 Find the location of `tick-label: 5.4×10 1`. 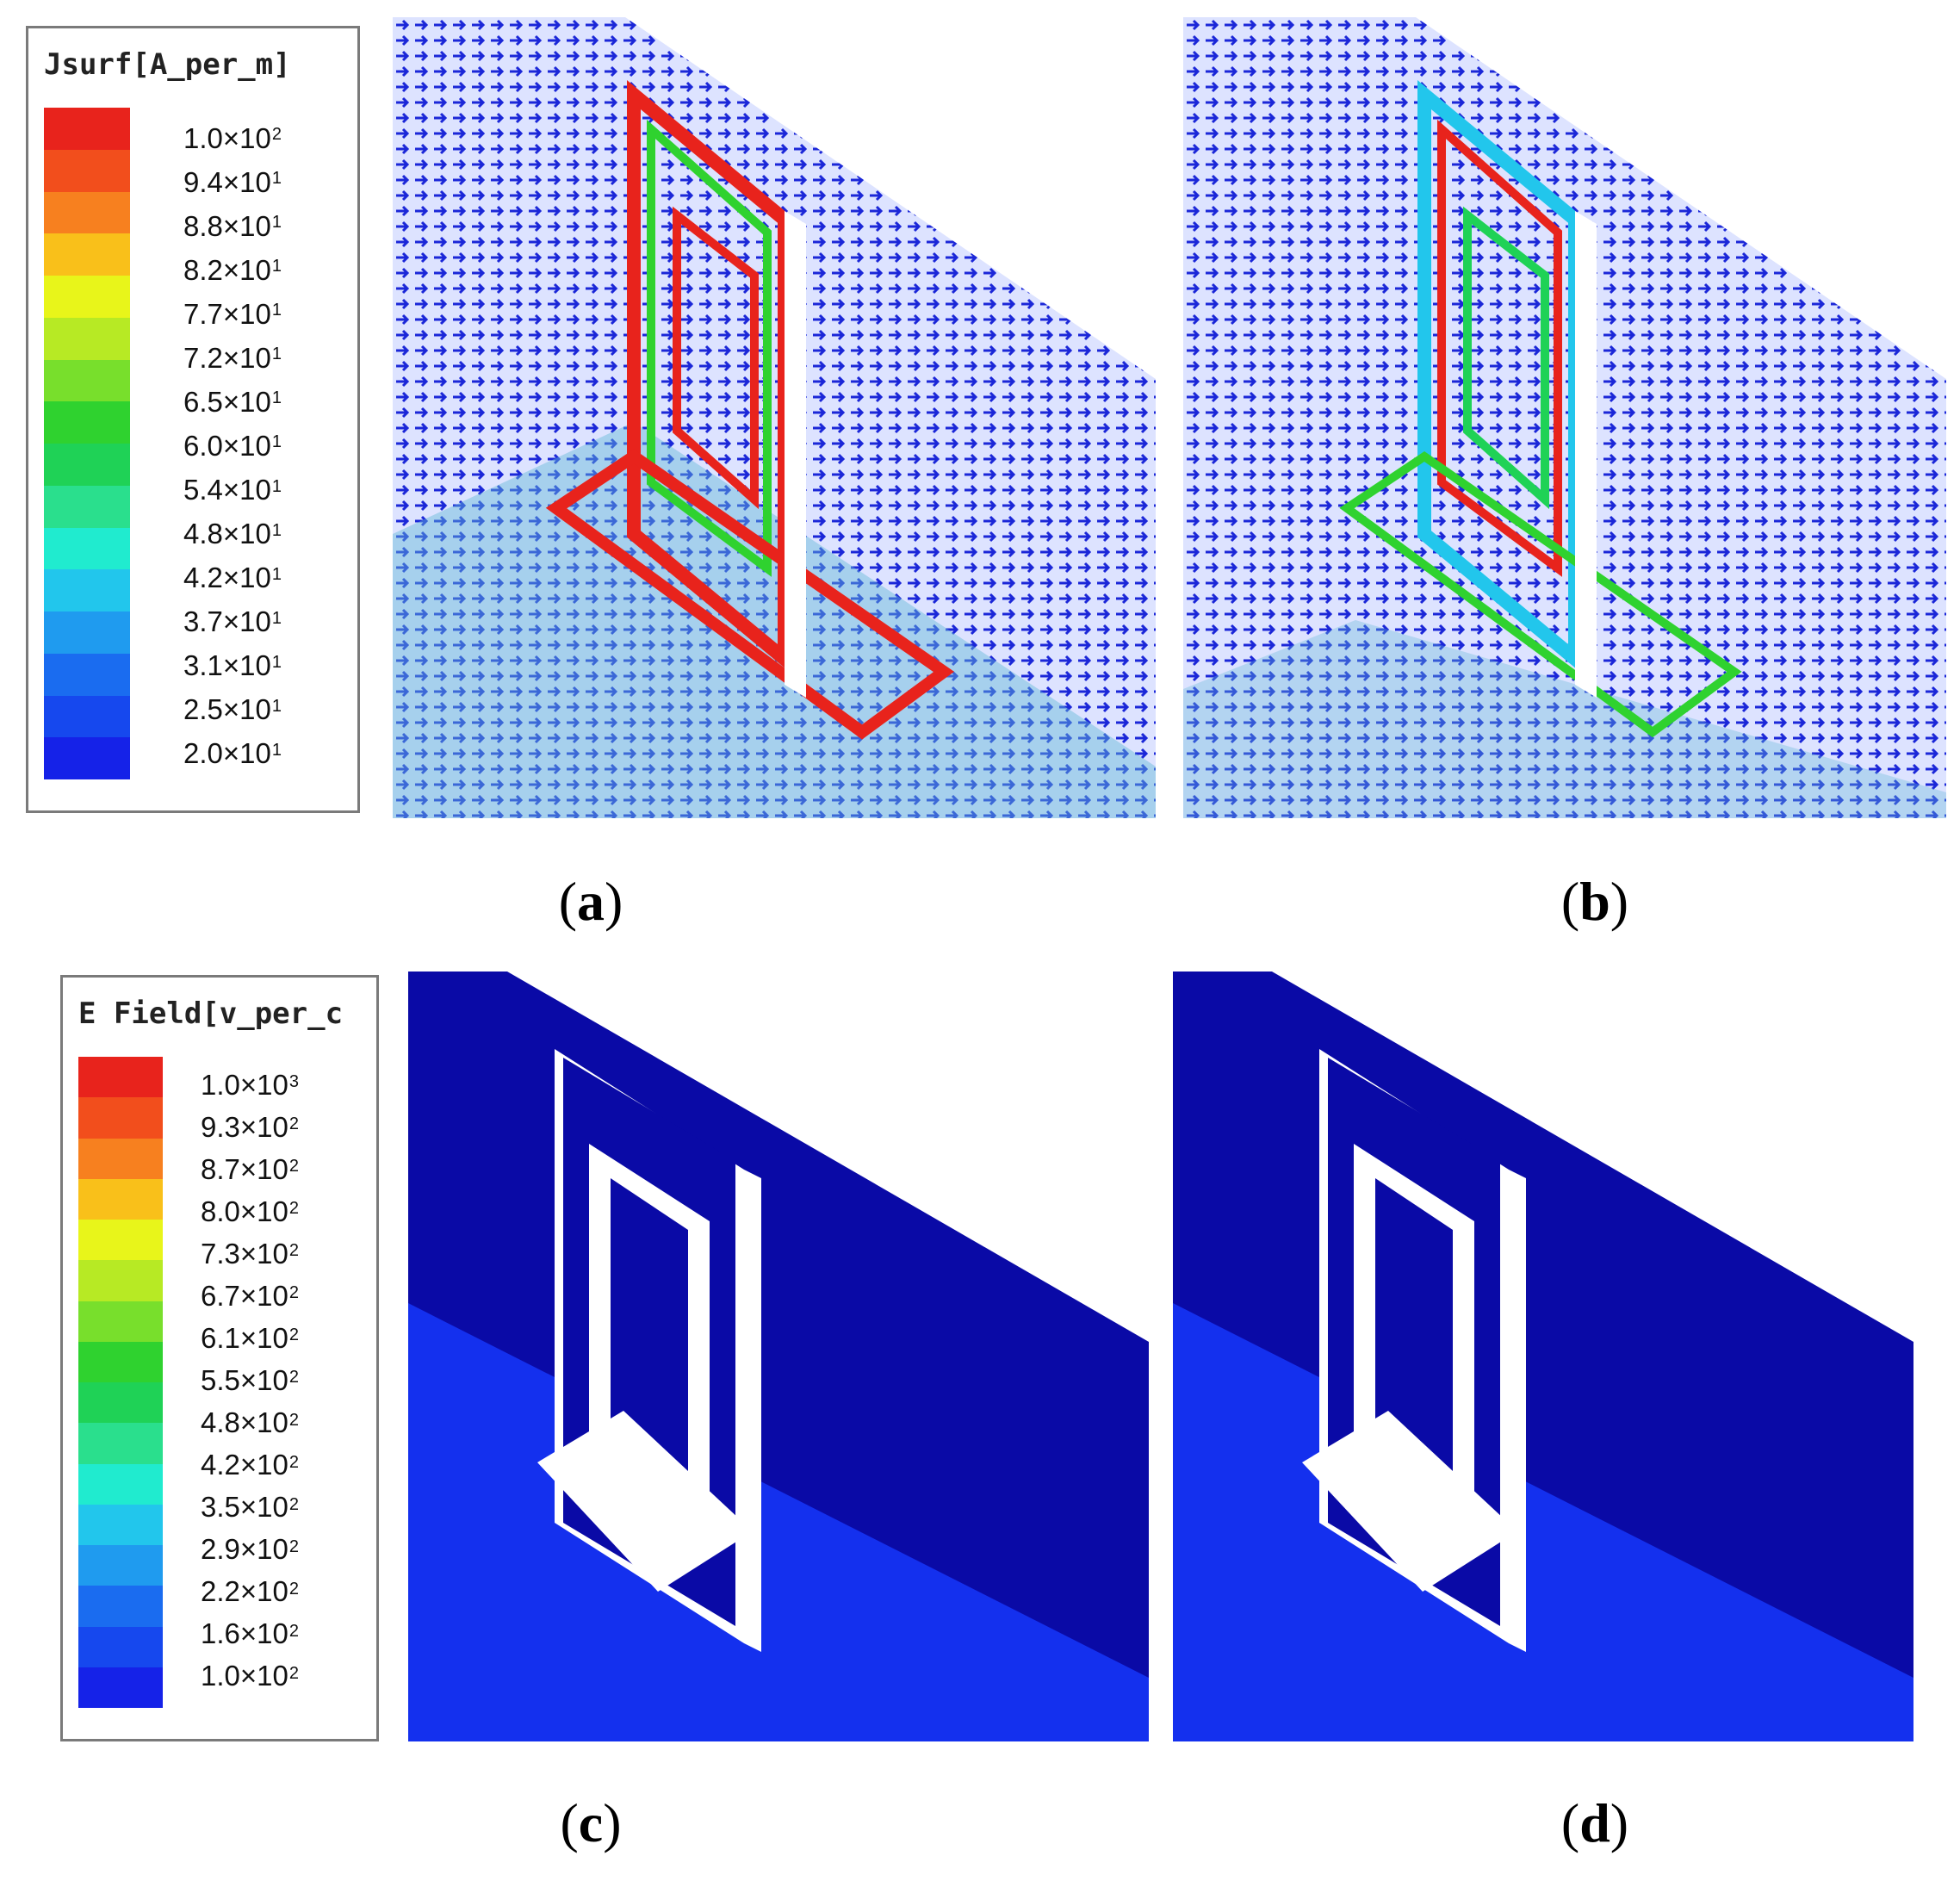

tick-label: 5.4×10 1 is located at coordinates (232, 490).